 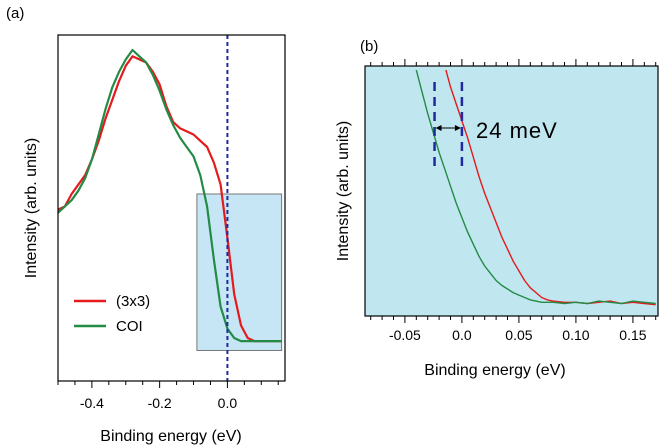 I want to click on panel-a-highlight-box, so click(x=239, y=272).